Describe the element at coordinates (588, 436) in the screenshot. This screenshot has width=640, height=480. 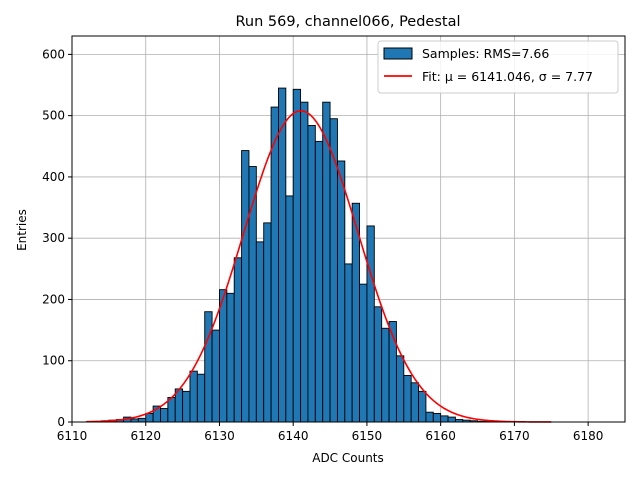
I see `x-tick-label: 6180` at that location.